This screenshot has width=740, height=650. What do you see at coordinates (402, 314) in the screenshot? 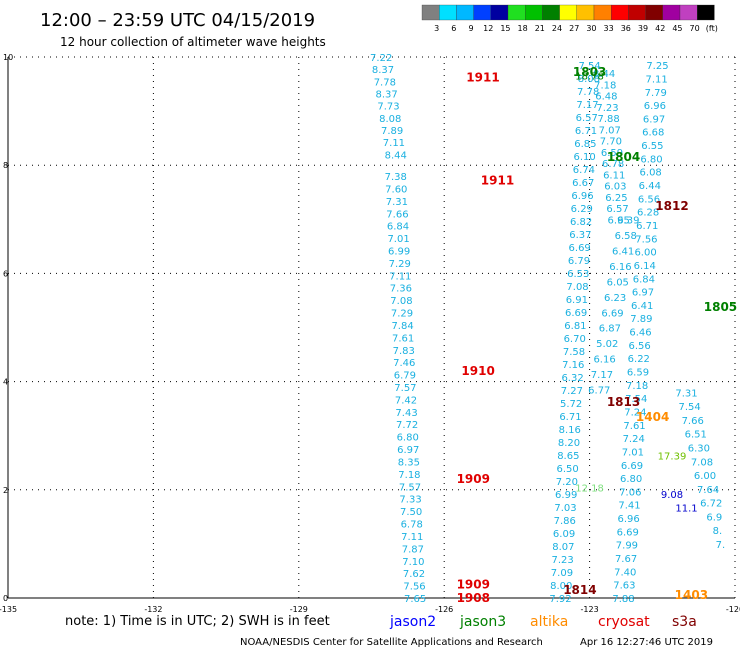
I see `swh-value: 7.29` at bounding box center [402, 314].